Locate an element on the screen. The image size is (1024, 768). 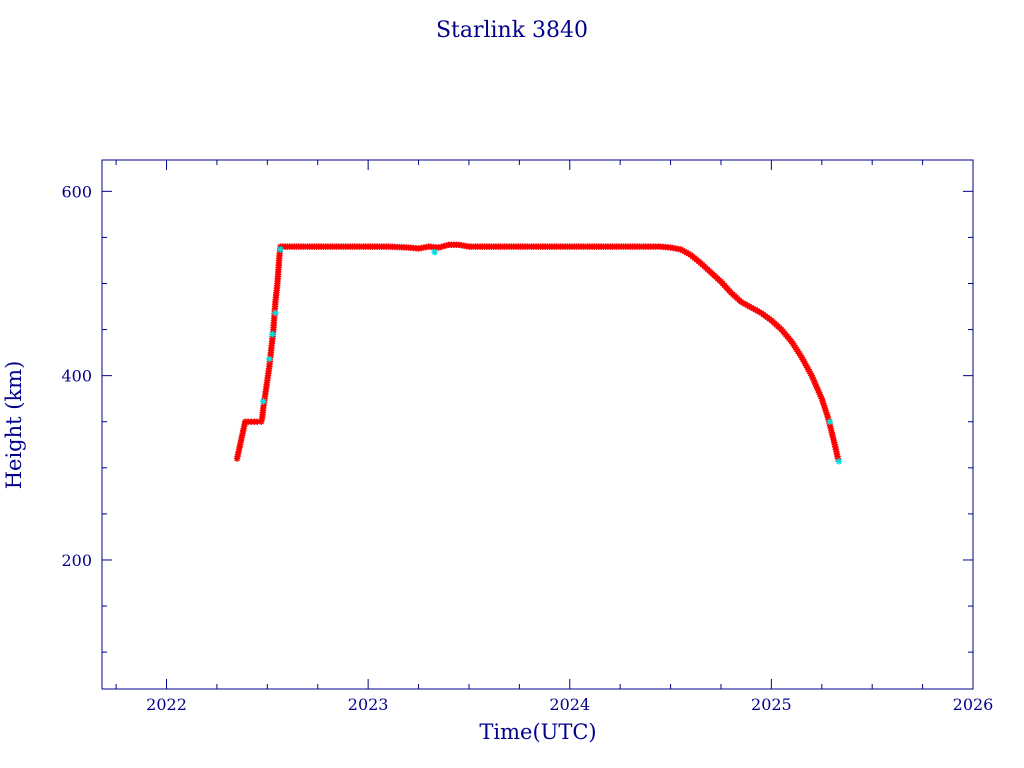
y-axis-label: Height (km) is located at coordinates (14, 425).